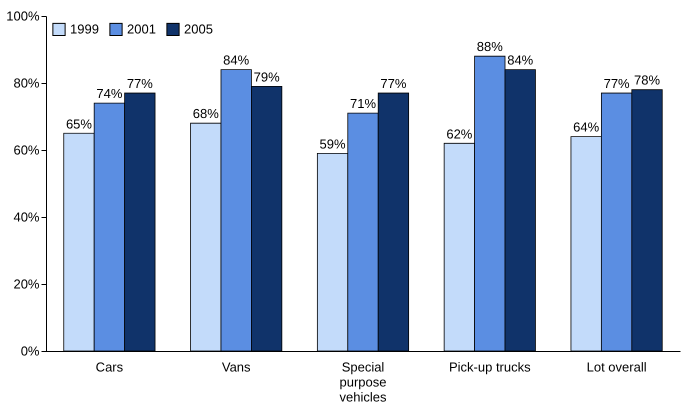  What do you see at coordinates (237, 367) in the screenshot?
I see `x-tick-label: Vans` at bounding box center [237, 367].